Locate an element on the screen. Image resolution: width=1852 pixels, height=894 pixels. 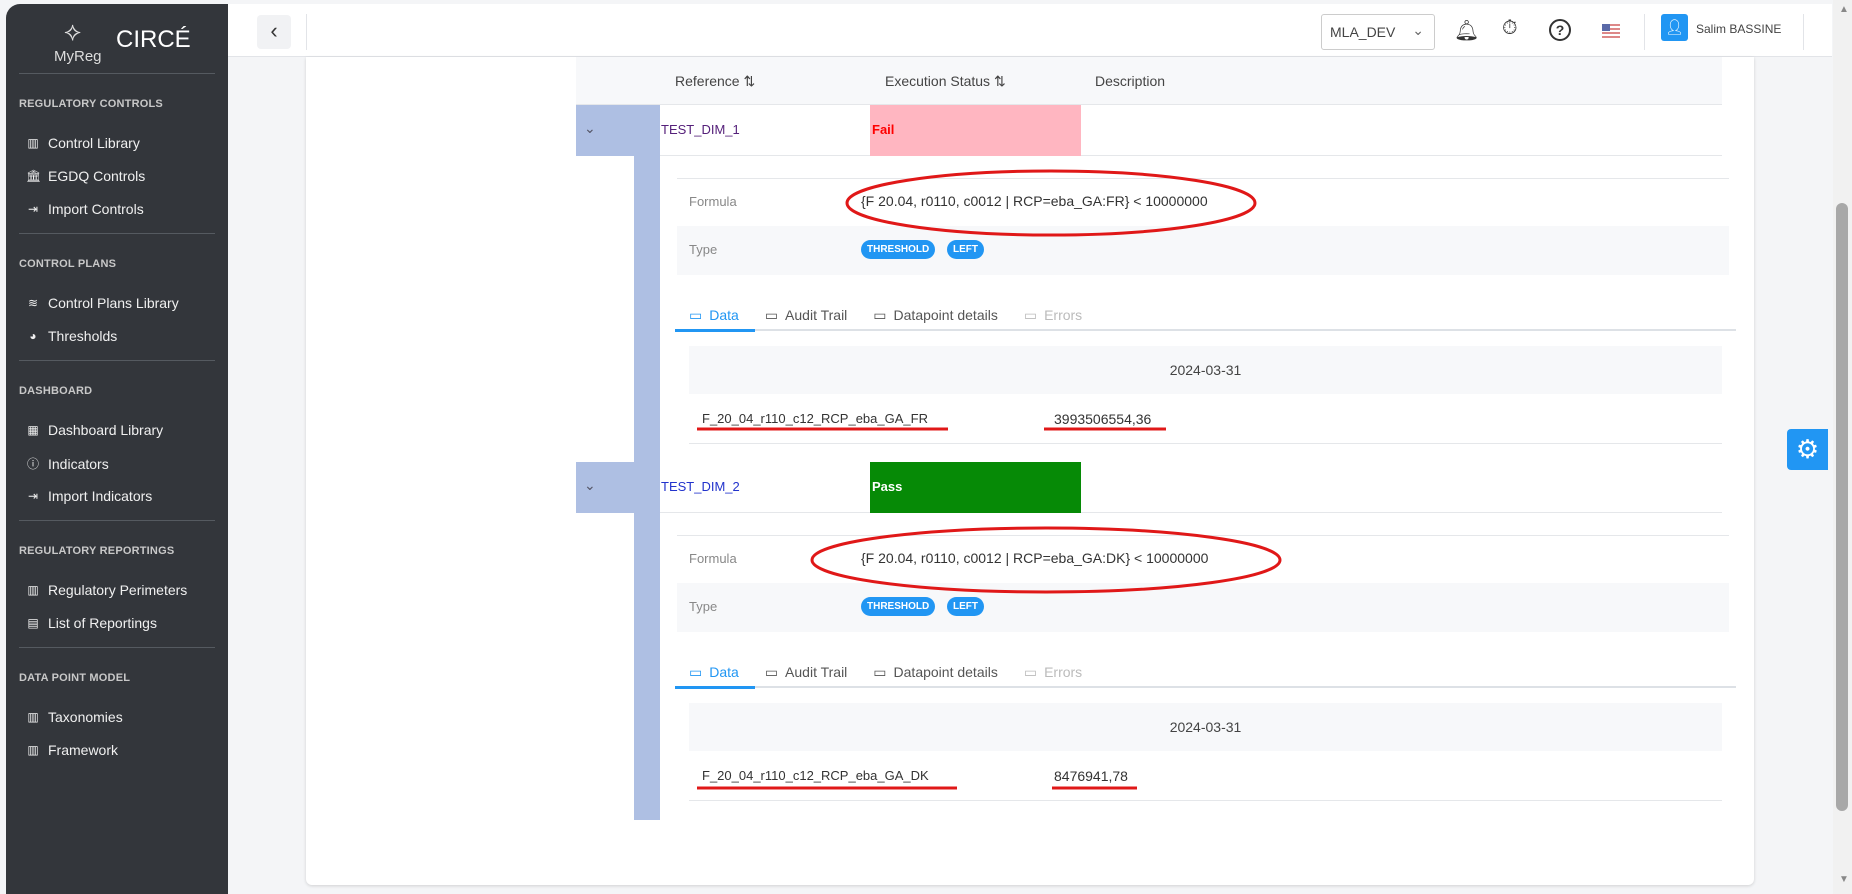
column-reference: Reference ⇅ is located at coordinates (715, 81).